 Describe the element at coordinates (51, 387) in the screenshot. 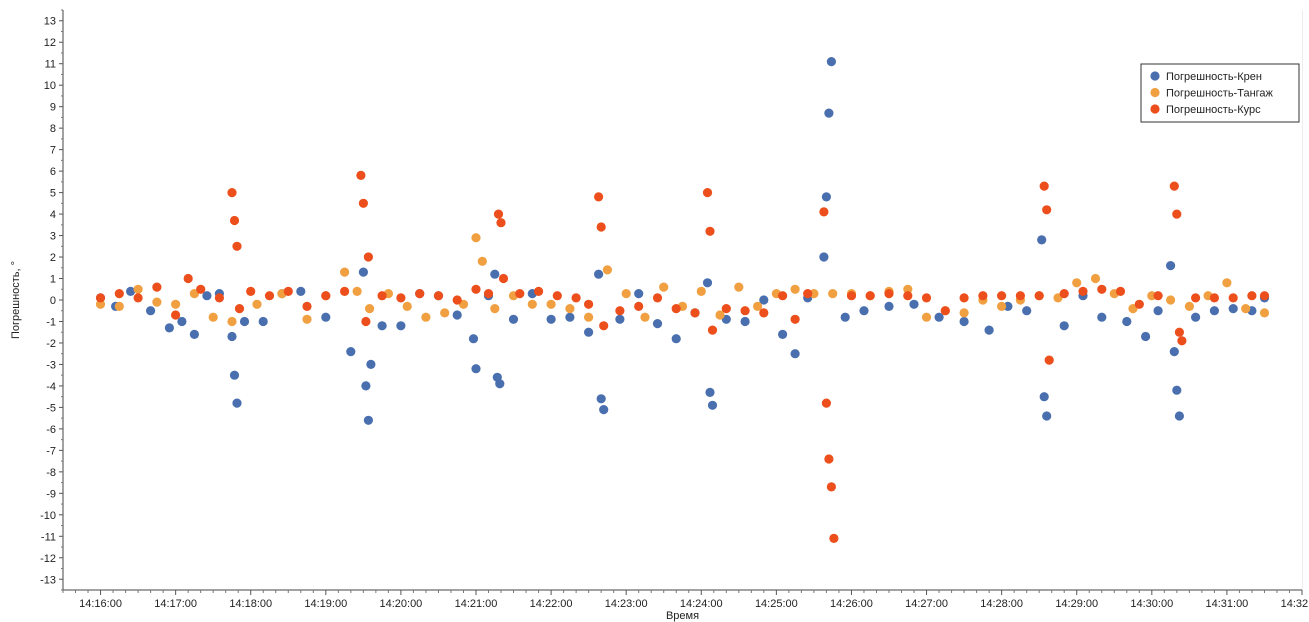

I see `y-tick-label: -4` at that location.